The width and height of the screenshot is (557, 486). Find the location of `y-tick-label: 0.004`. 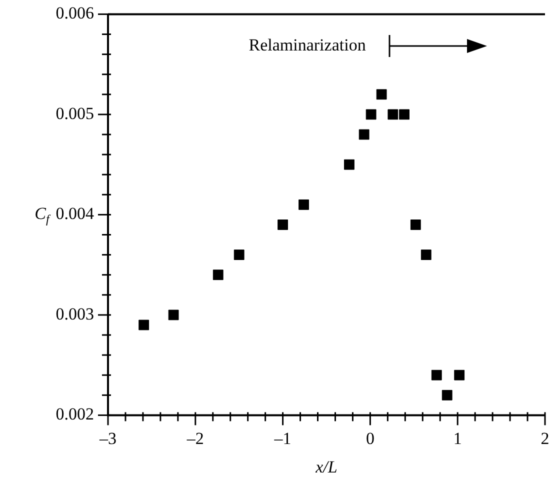

y-tick-label: 0.004 is located at coordinates (75, 214).